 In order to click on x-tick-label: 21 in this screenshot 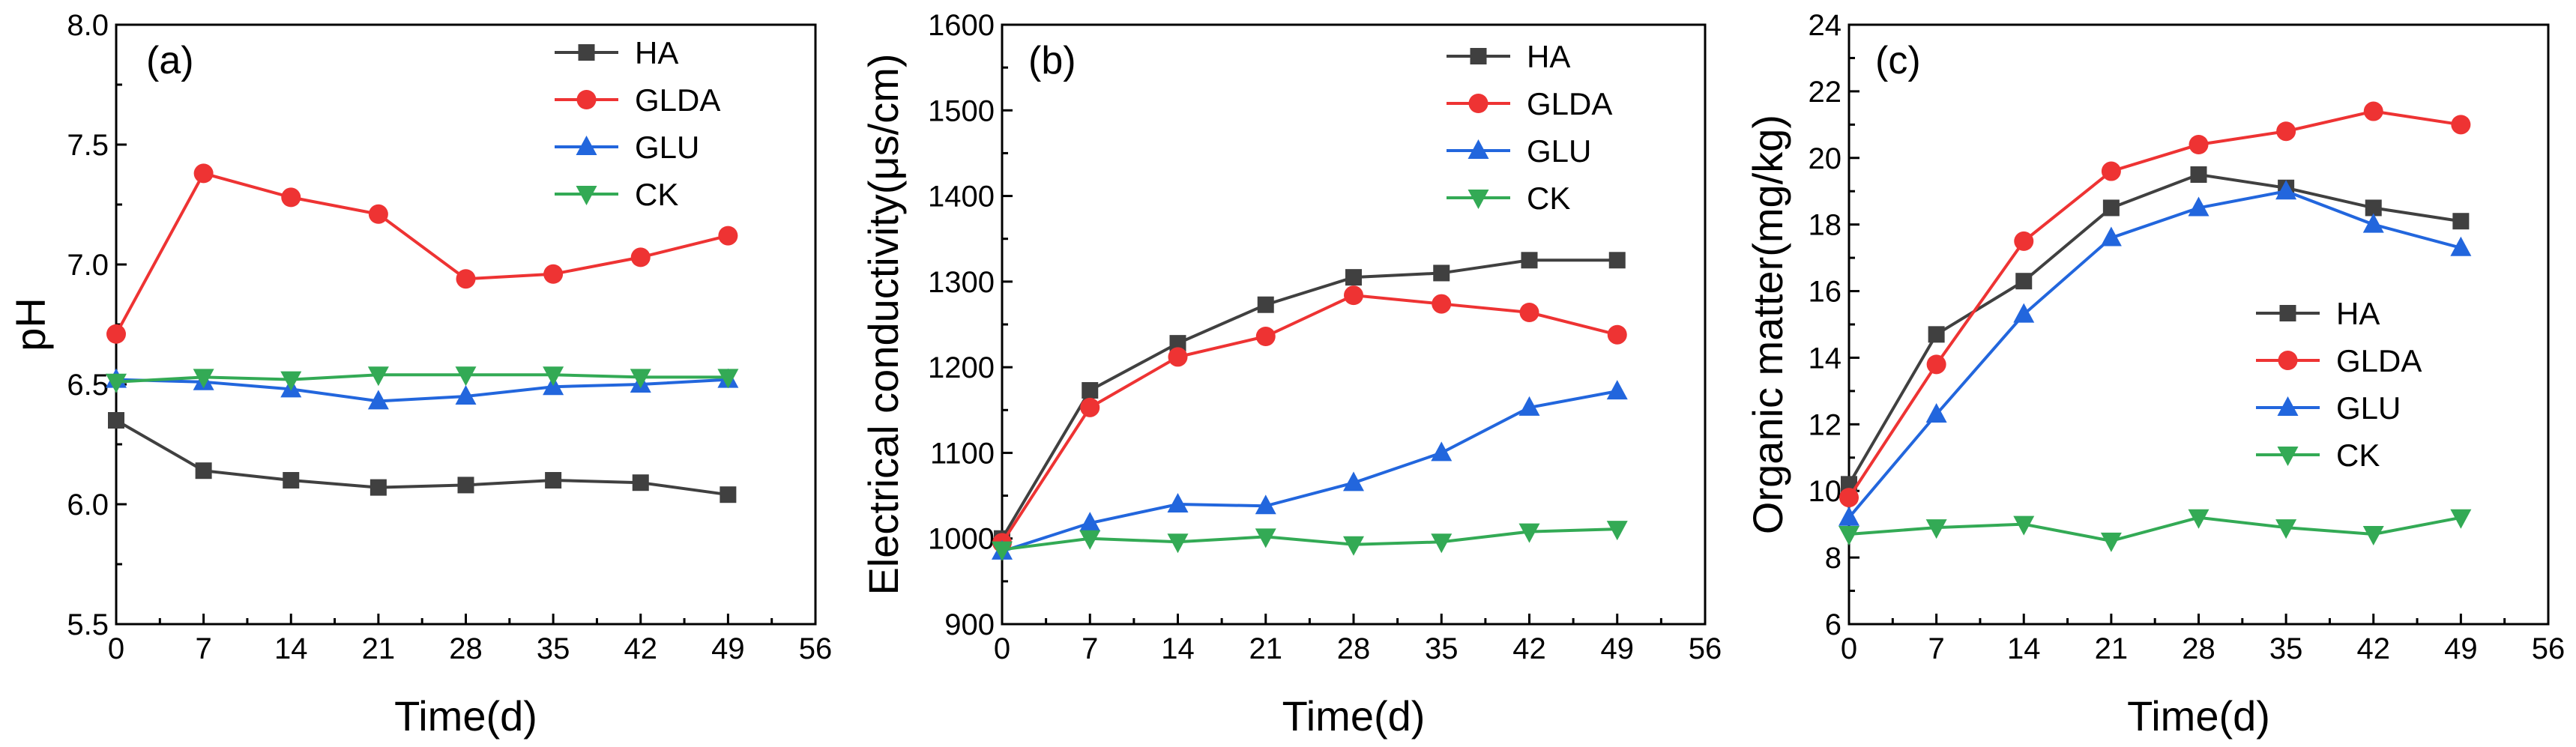, I will do `click(379, 648)`.